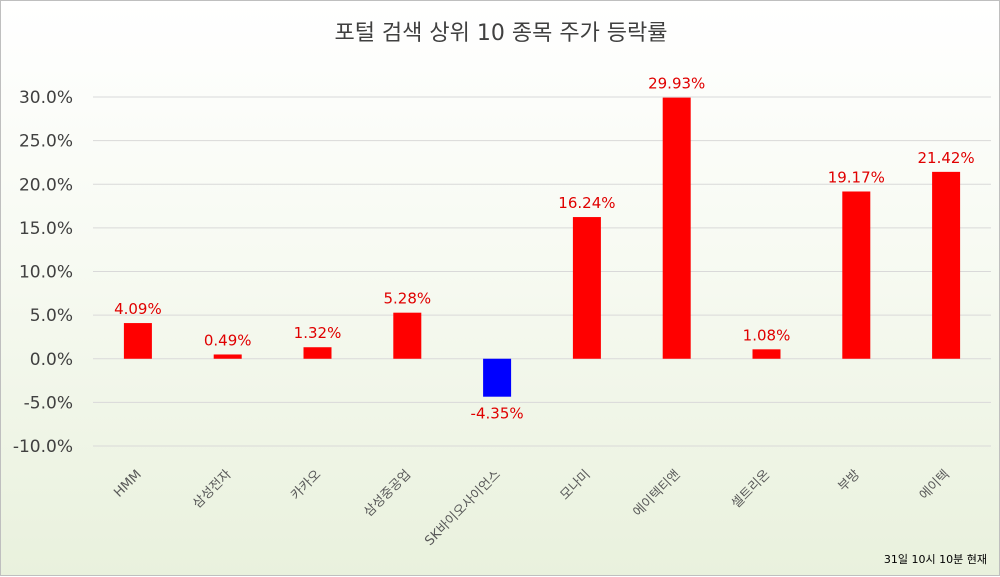  I want to click on x-category-label: 삼성중공업, so click(387, 493).